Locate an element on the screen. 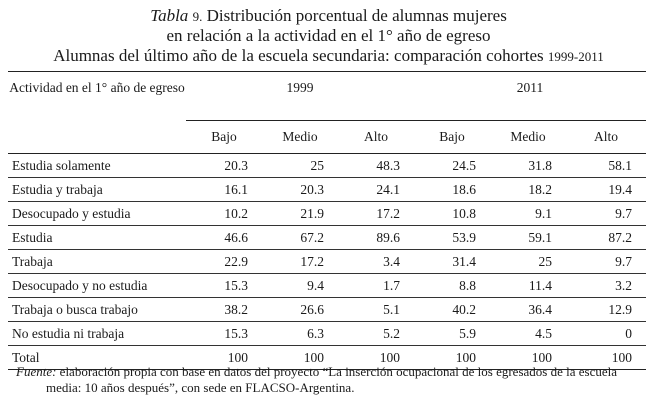 The width and height of the screenshot is (657, 405). table-cell: 40.2 is located at coordinates (452, 309).